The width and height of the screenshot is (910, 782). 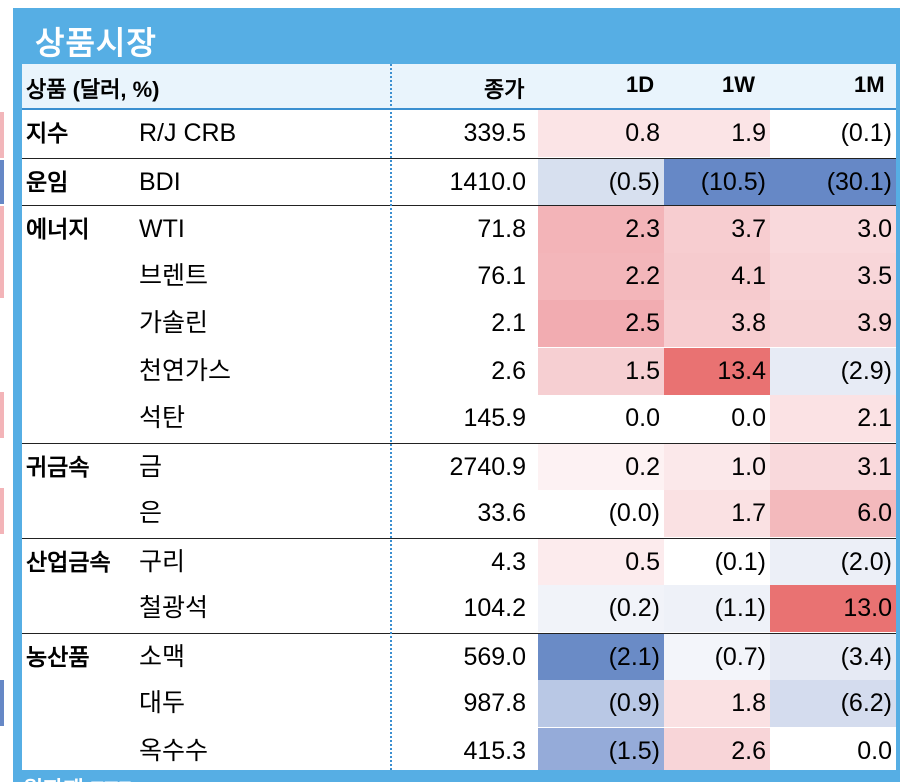 What do you see at coordinates (717, 467) in the screenshot?
I see `change-1w: 1.0` at bounding box center [717, 467].